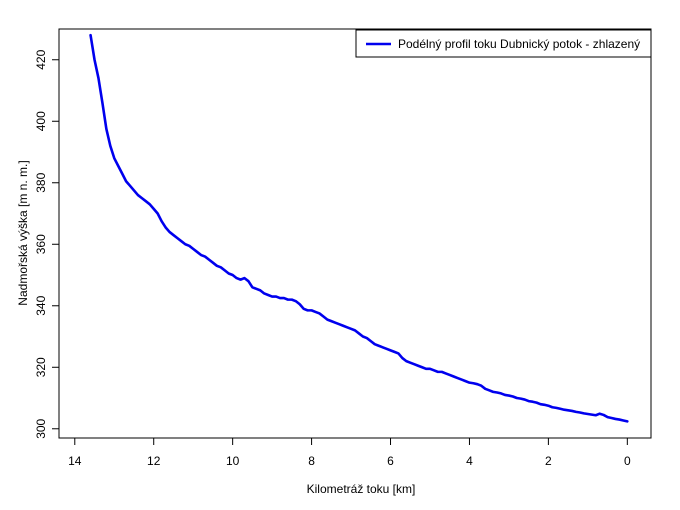 The width and height of the screenshot is (680, 510). What do you see at coordinates (548, 461) in the screenshot?
I see `x-tick-label: 2` at bounding box center [548, 461].